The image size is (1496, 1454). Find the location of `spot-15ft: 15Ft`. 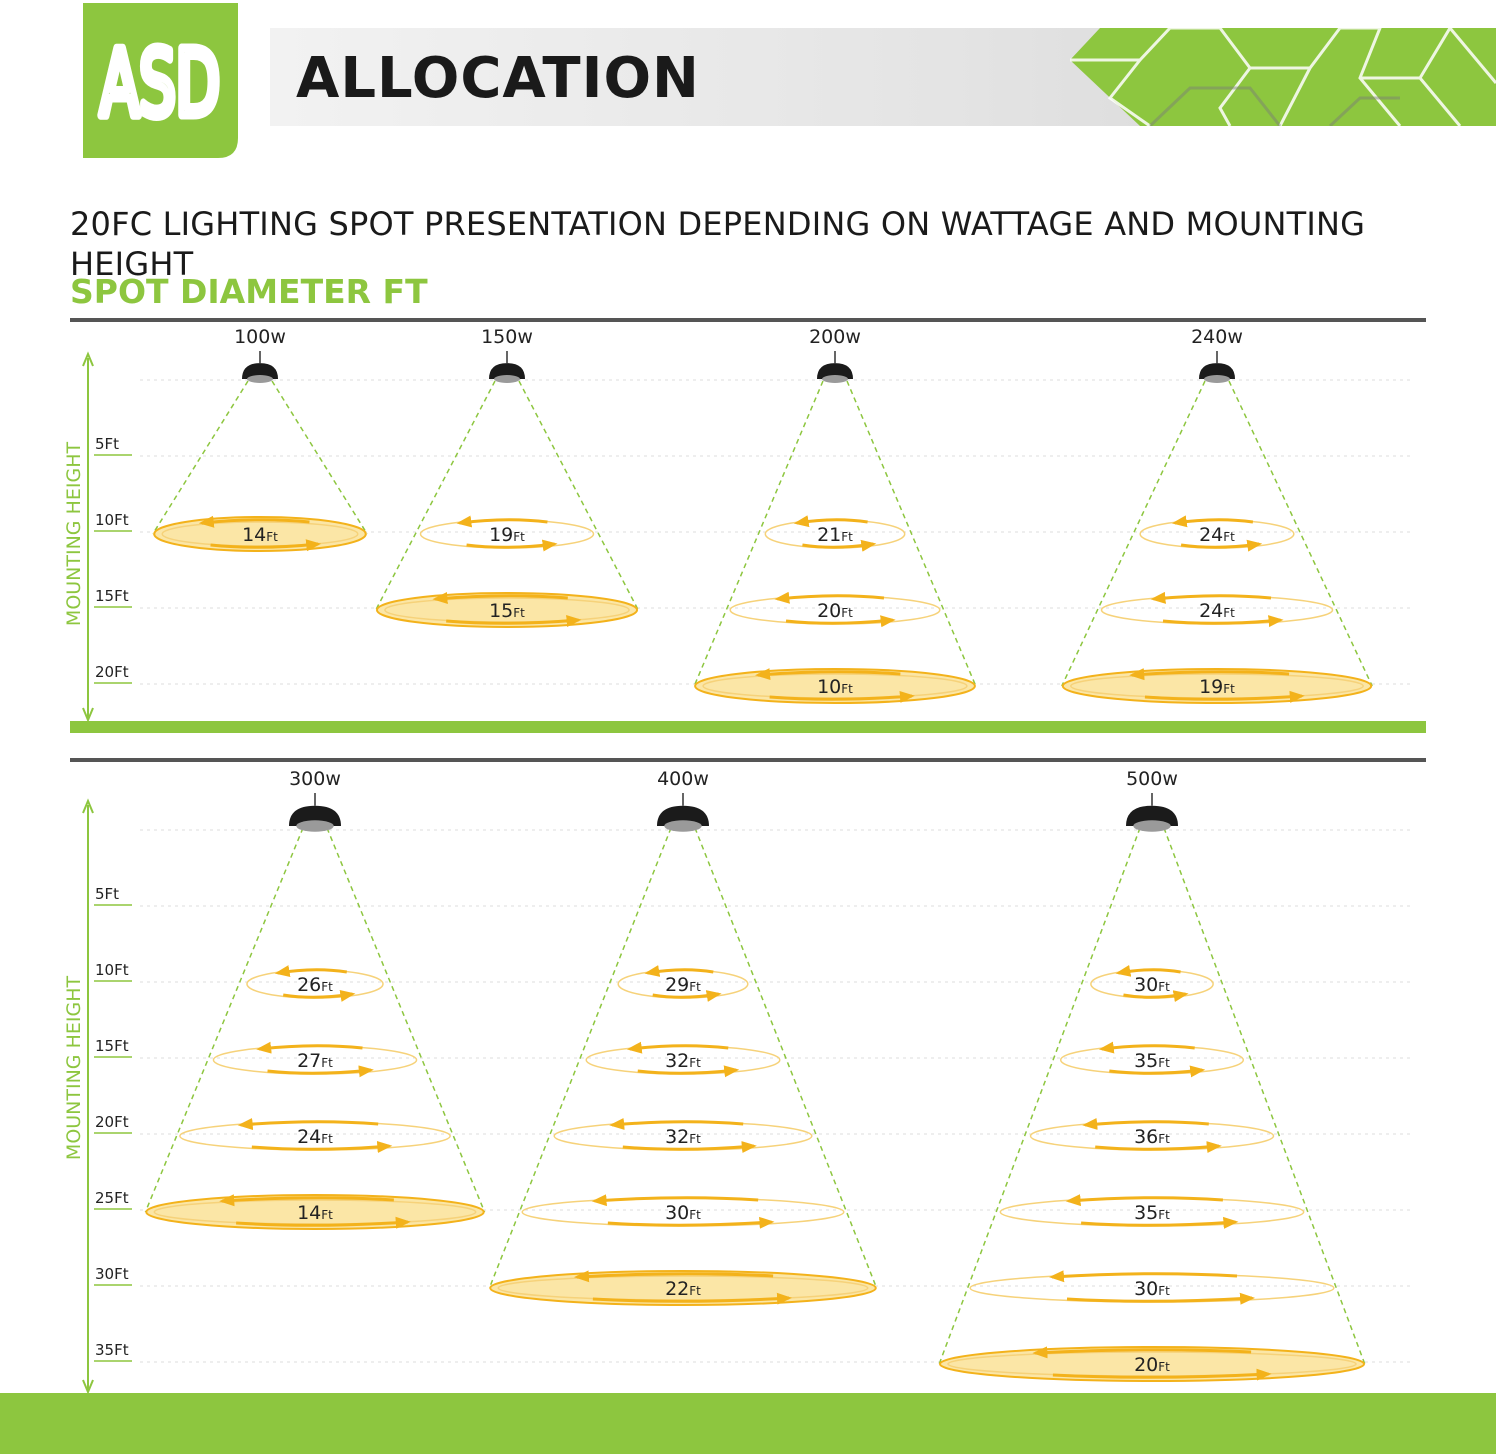

spot-15ft: 15Ft is located at coordinates (507, 610).